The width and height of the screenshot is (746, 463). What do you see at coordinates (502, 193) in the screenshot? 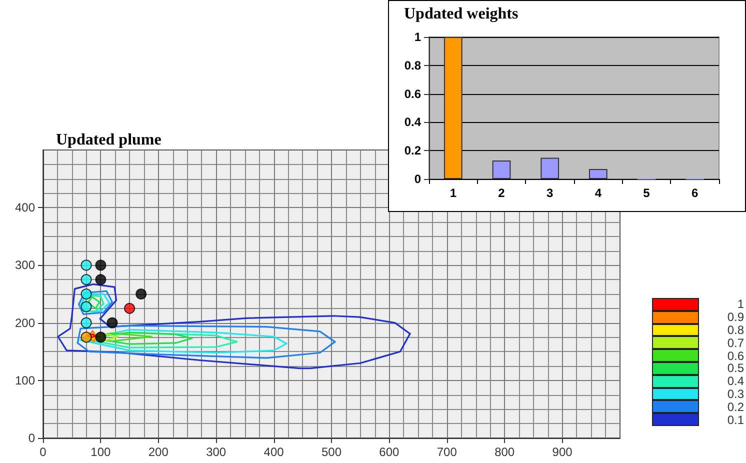
I see `x-tick-label: 2` at bounding box center [502, 193].